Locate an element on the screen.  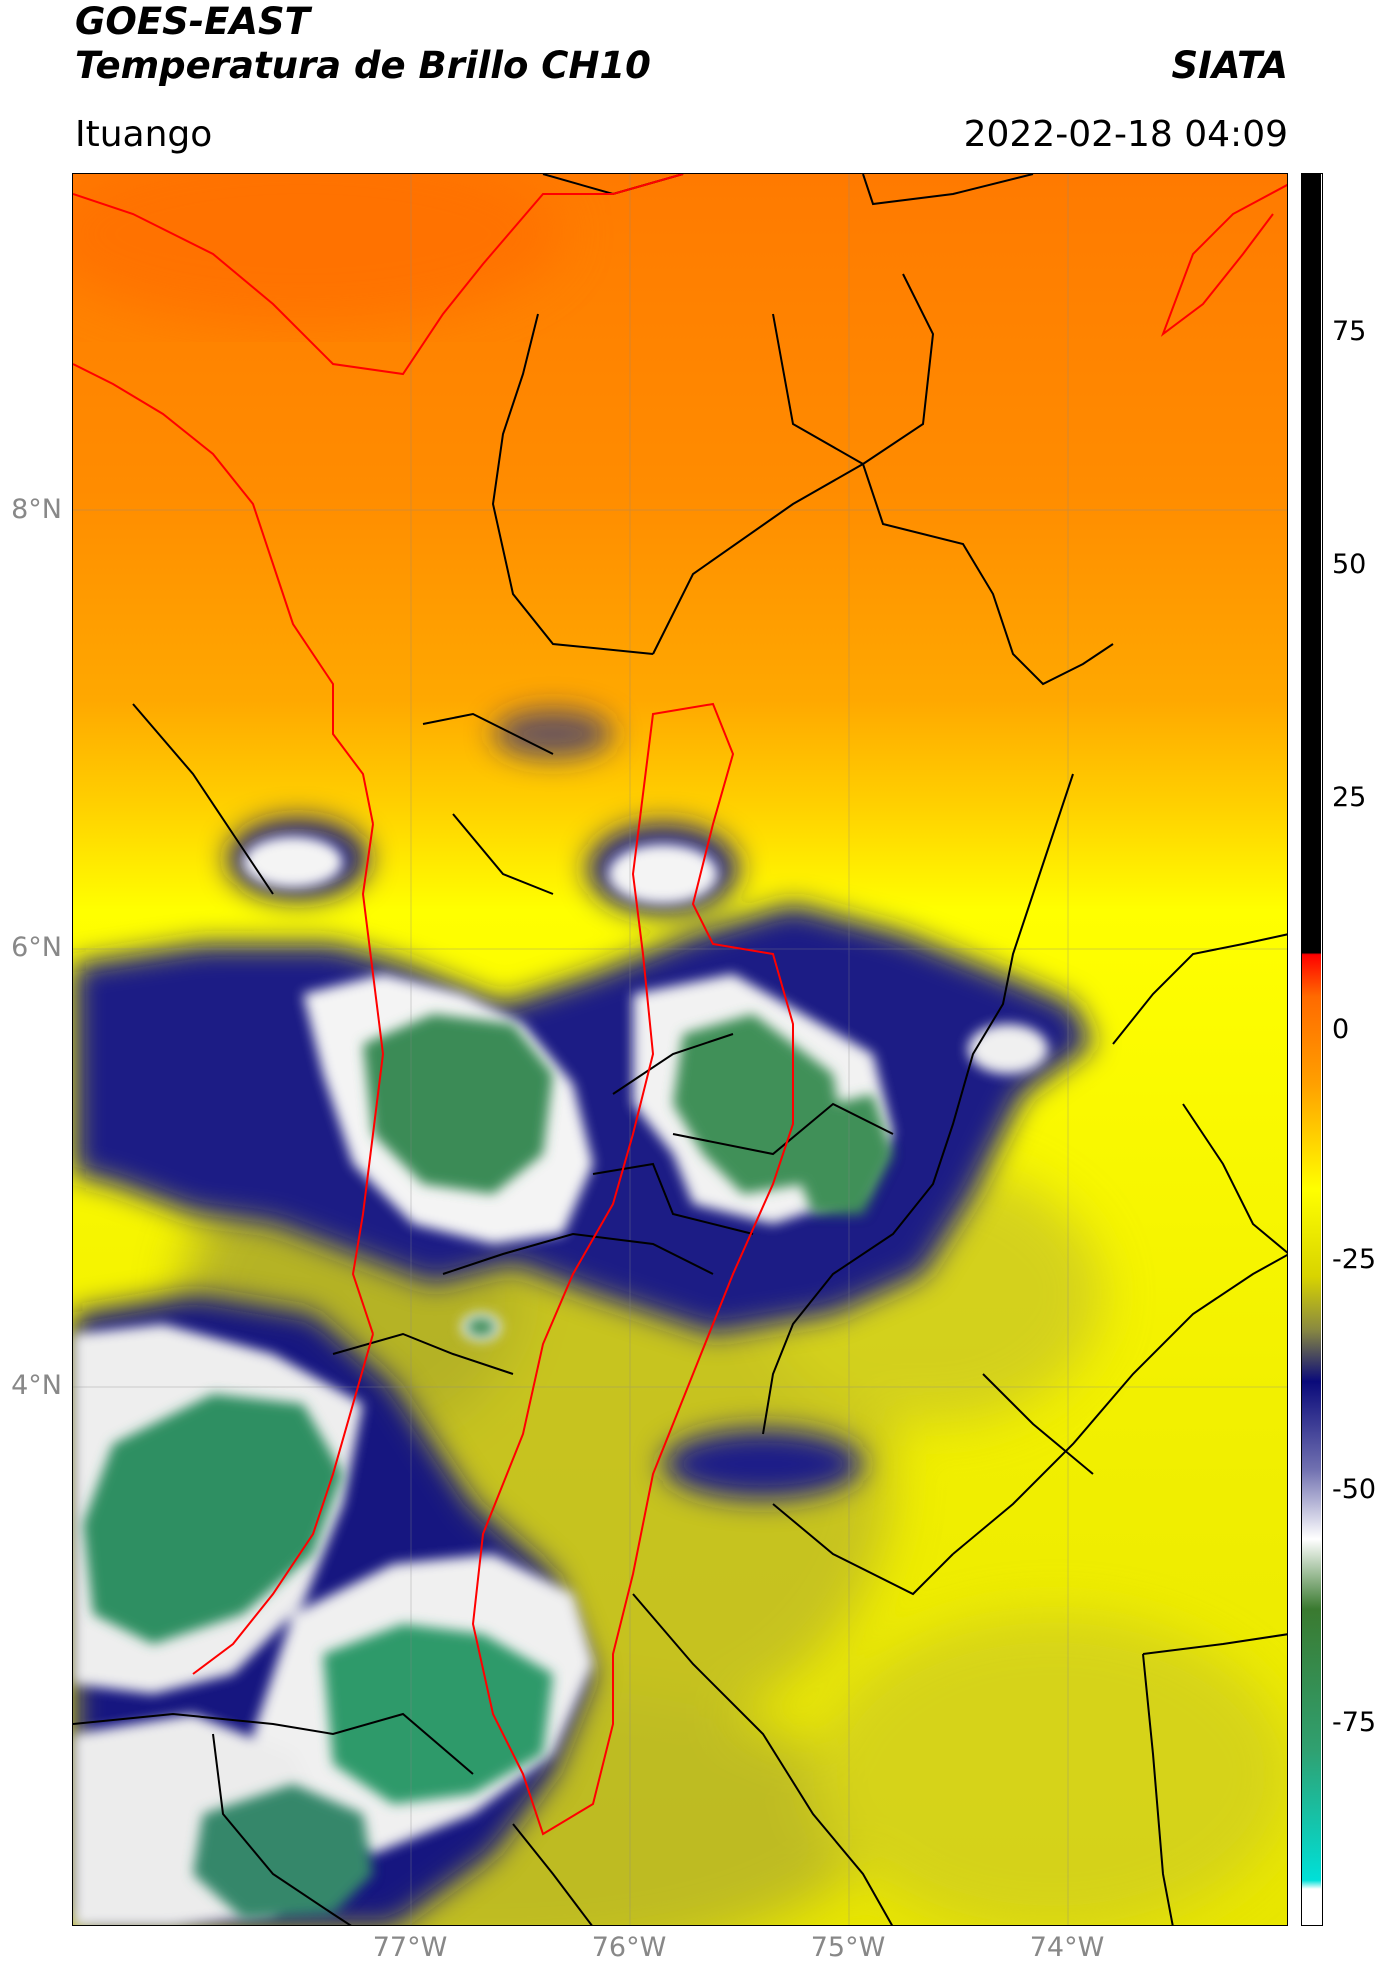
colorbar-tick-0: 0 is located at coordinates (1341, 1029).